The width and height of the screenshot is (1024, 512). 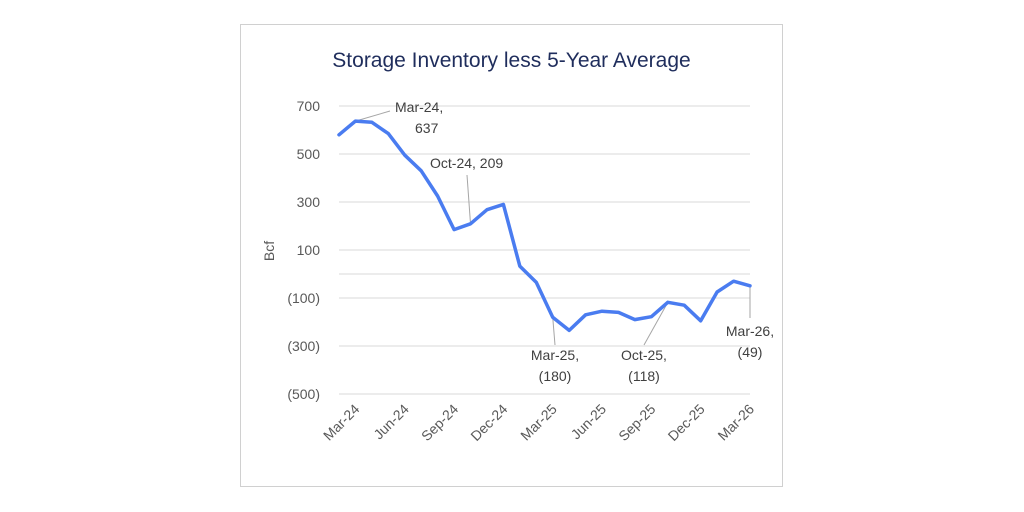 I want to click on x-tick-label: Sep-25, so click(x=636, y=422).